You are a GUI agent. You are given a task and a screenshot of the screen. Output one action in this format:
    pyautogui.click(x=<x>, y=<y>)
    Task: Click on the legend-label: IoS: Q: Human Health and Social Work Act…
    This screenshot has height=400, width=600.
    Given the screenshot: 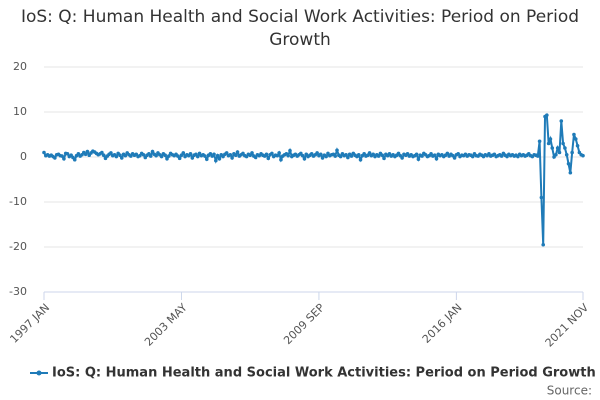 What is the action you would take?
    pyautogui.click(x=324, y=373)
    